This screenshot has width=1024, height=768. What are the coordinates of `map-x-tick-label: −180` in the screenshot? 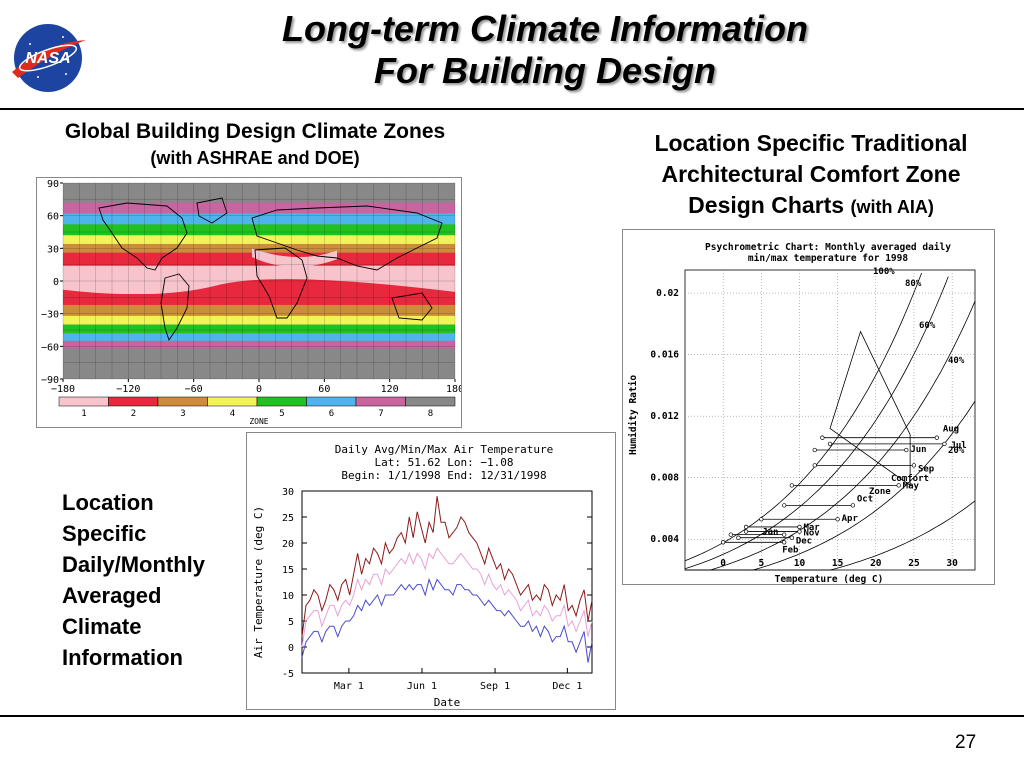 It's located at (63, 389).